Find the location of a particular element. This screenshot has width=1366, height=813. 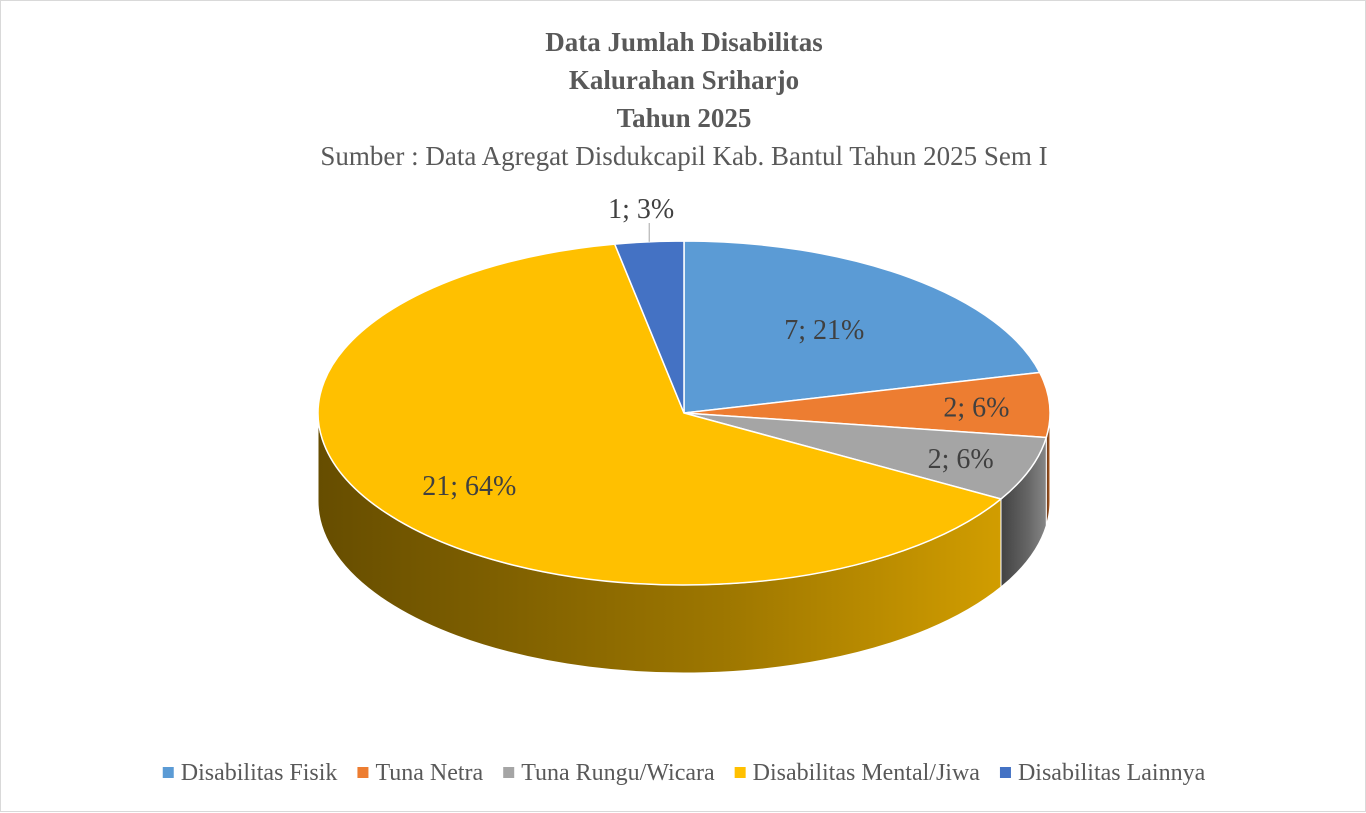

data-label-4: 1; 3% is located at coordinates (641, 209).